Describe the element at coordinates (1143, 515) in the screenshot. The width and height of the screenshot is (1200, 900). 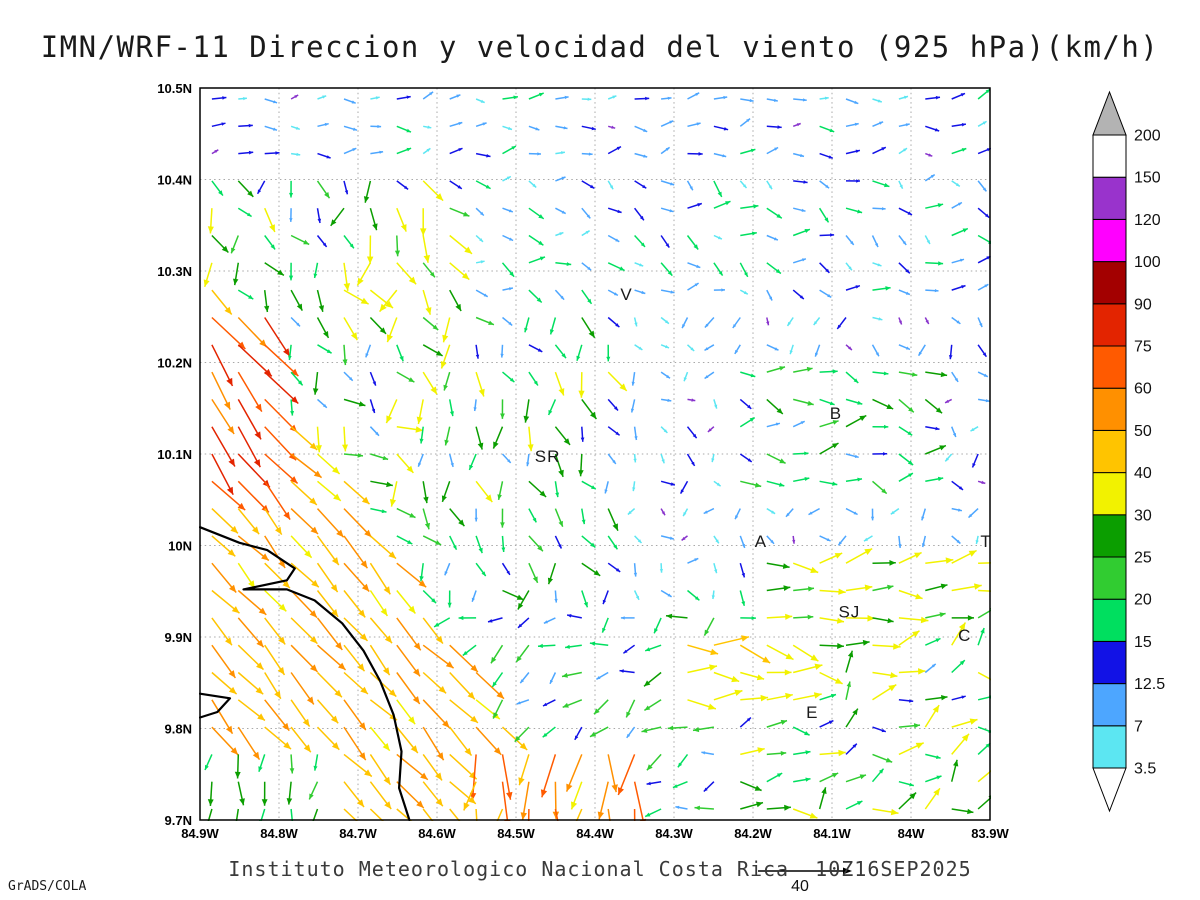
I see `colorbar-tick-label: 30` at that location.